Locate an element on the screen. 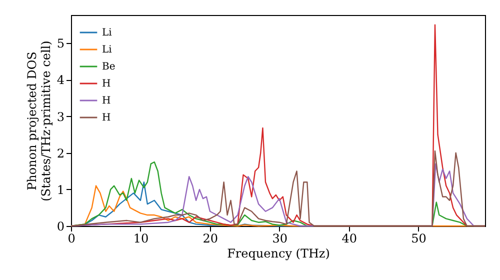  x-tick-label: 30 is located at coordinates (280, 239).